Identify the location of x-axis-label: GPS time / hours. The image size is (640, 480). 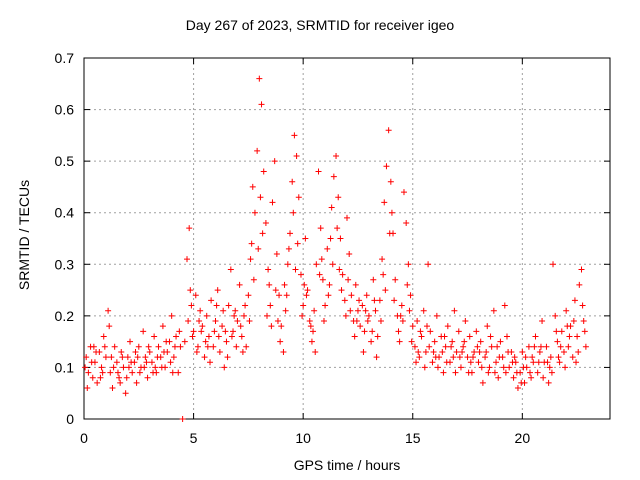
(347, 465).